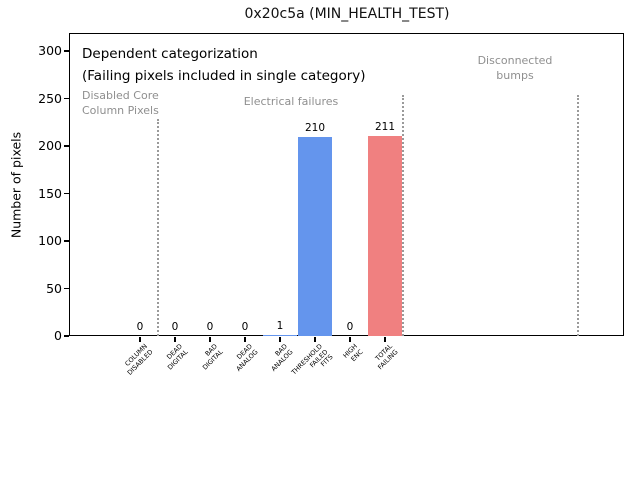  I want to click on y-tick-label: 100, so click(50, 240).